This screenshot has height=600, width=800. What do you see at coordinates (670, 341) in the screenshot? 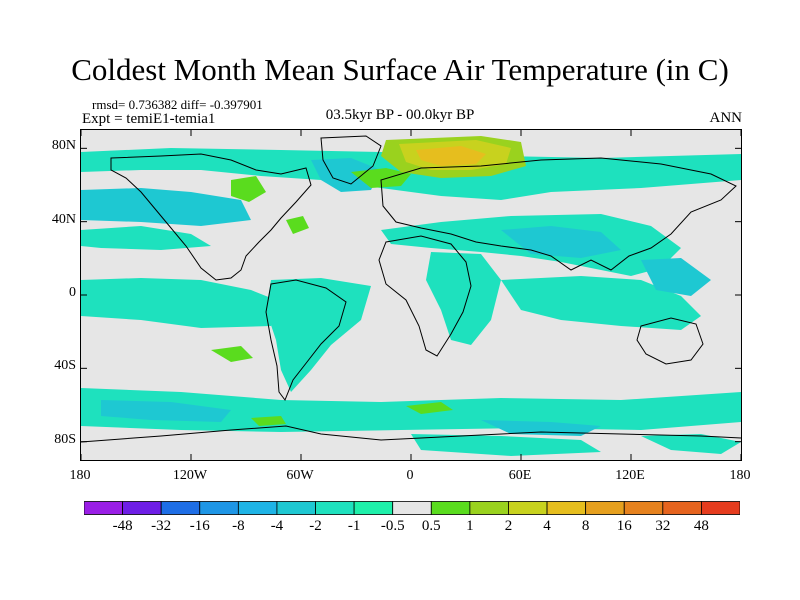
I see `coastline-australia` at bounding box center [670, 341].